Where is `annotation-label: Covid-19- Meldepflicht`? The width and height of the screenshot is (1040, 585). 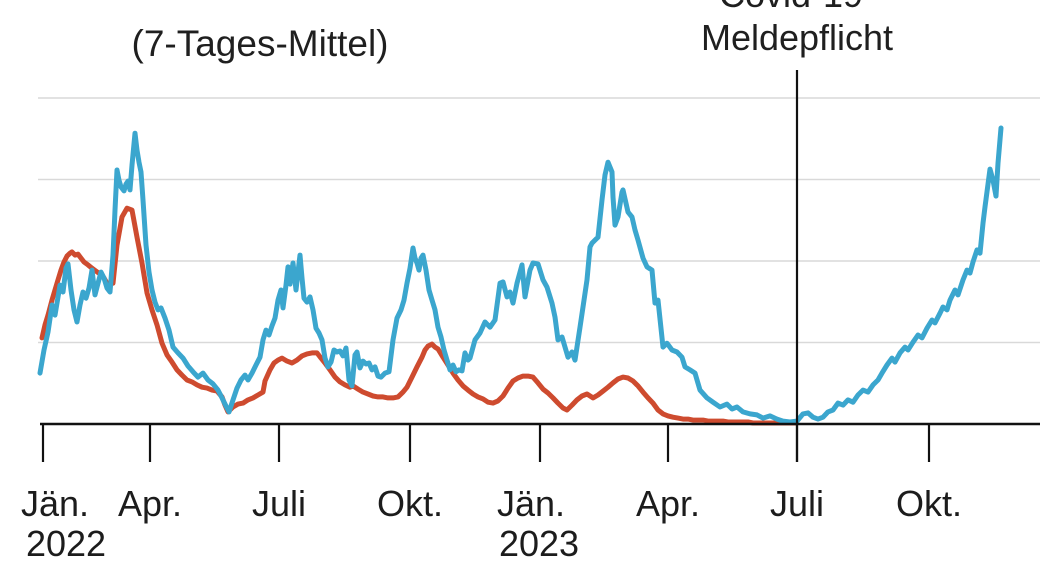 annotation-label: Covid-19- Meldepflicht is located at coordinates (797, 29).